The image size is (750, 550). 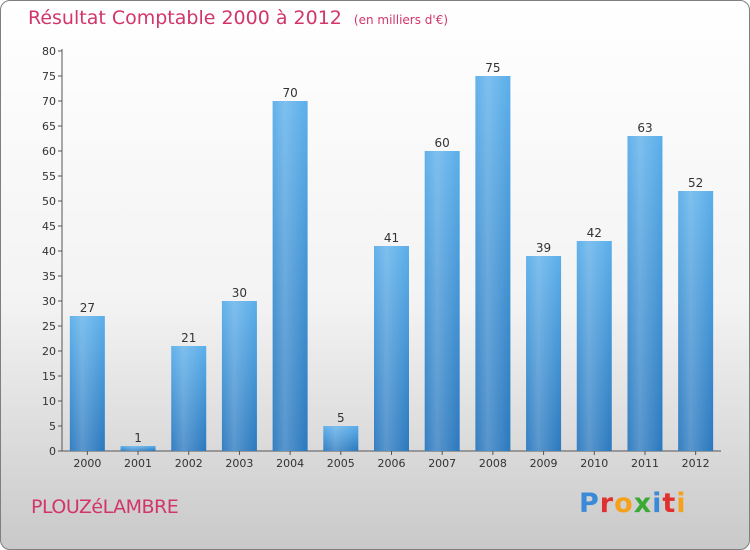 I want to click on logo-letter: t, so click(x=669, y=503).